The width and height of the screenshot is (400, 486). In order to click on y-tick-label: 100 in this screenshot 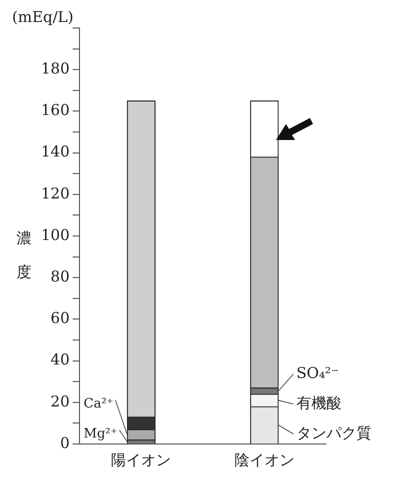, I will do `click(55, 235)`.